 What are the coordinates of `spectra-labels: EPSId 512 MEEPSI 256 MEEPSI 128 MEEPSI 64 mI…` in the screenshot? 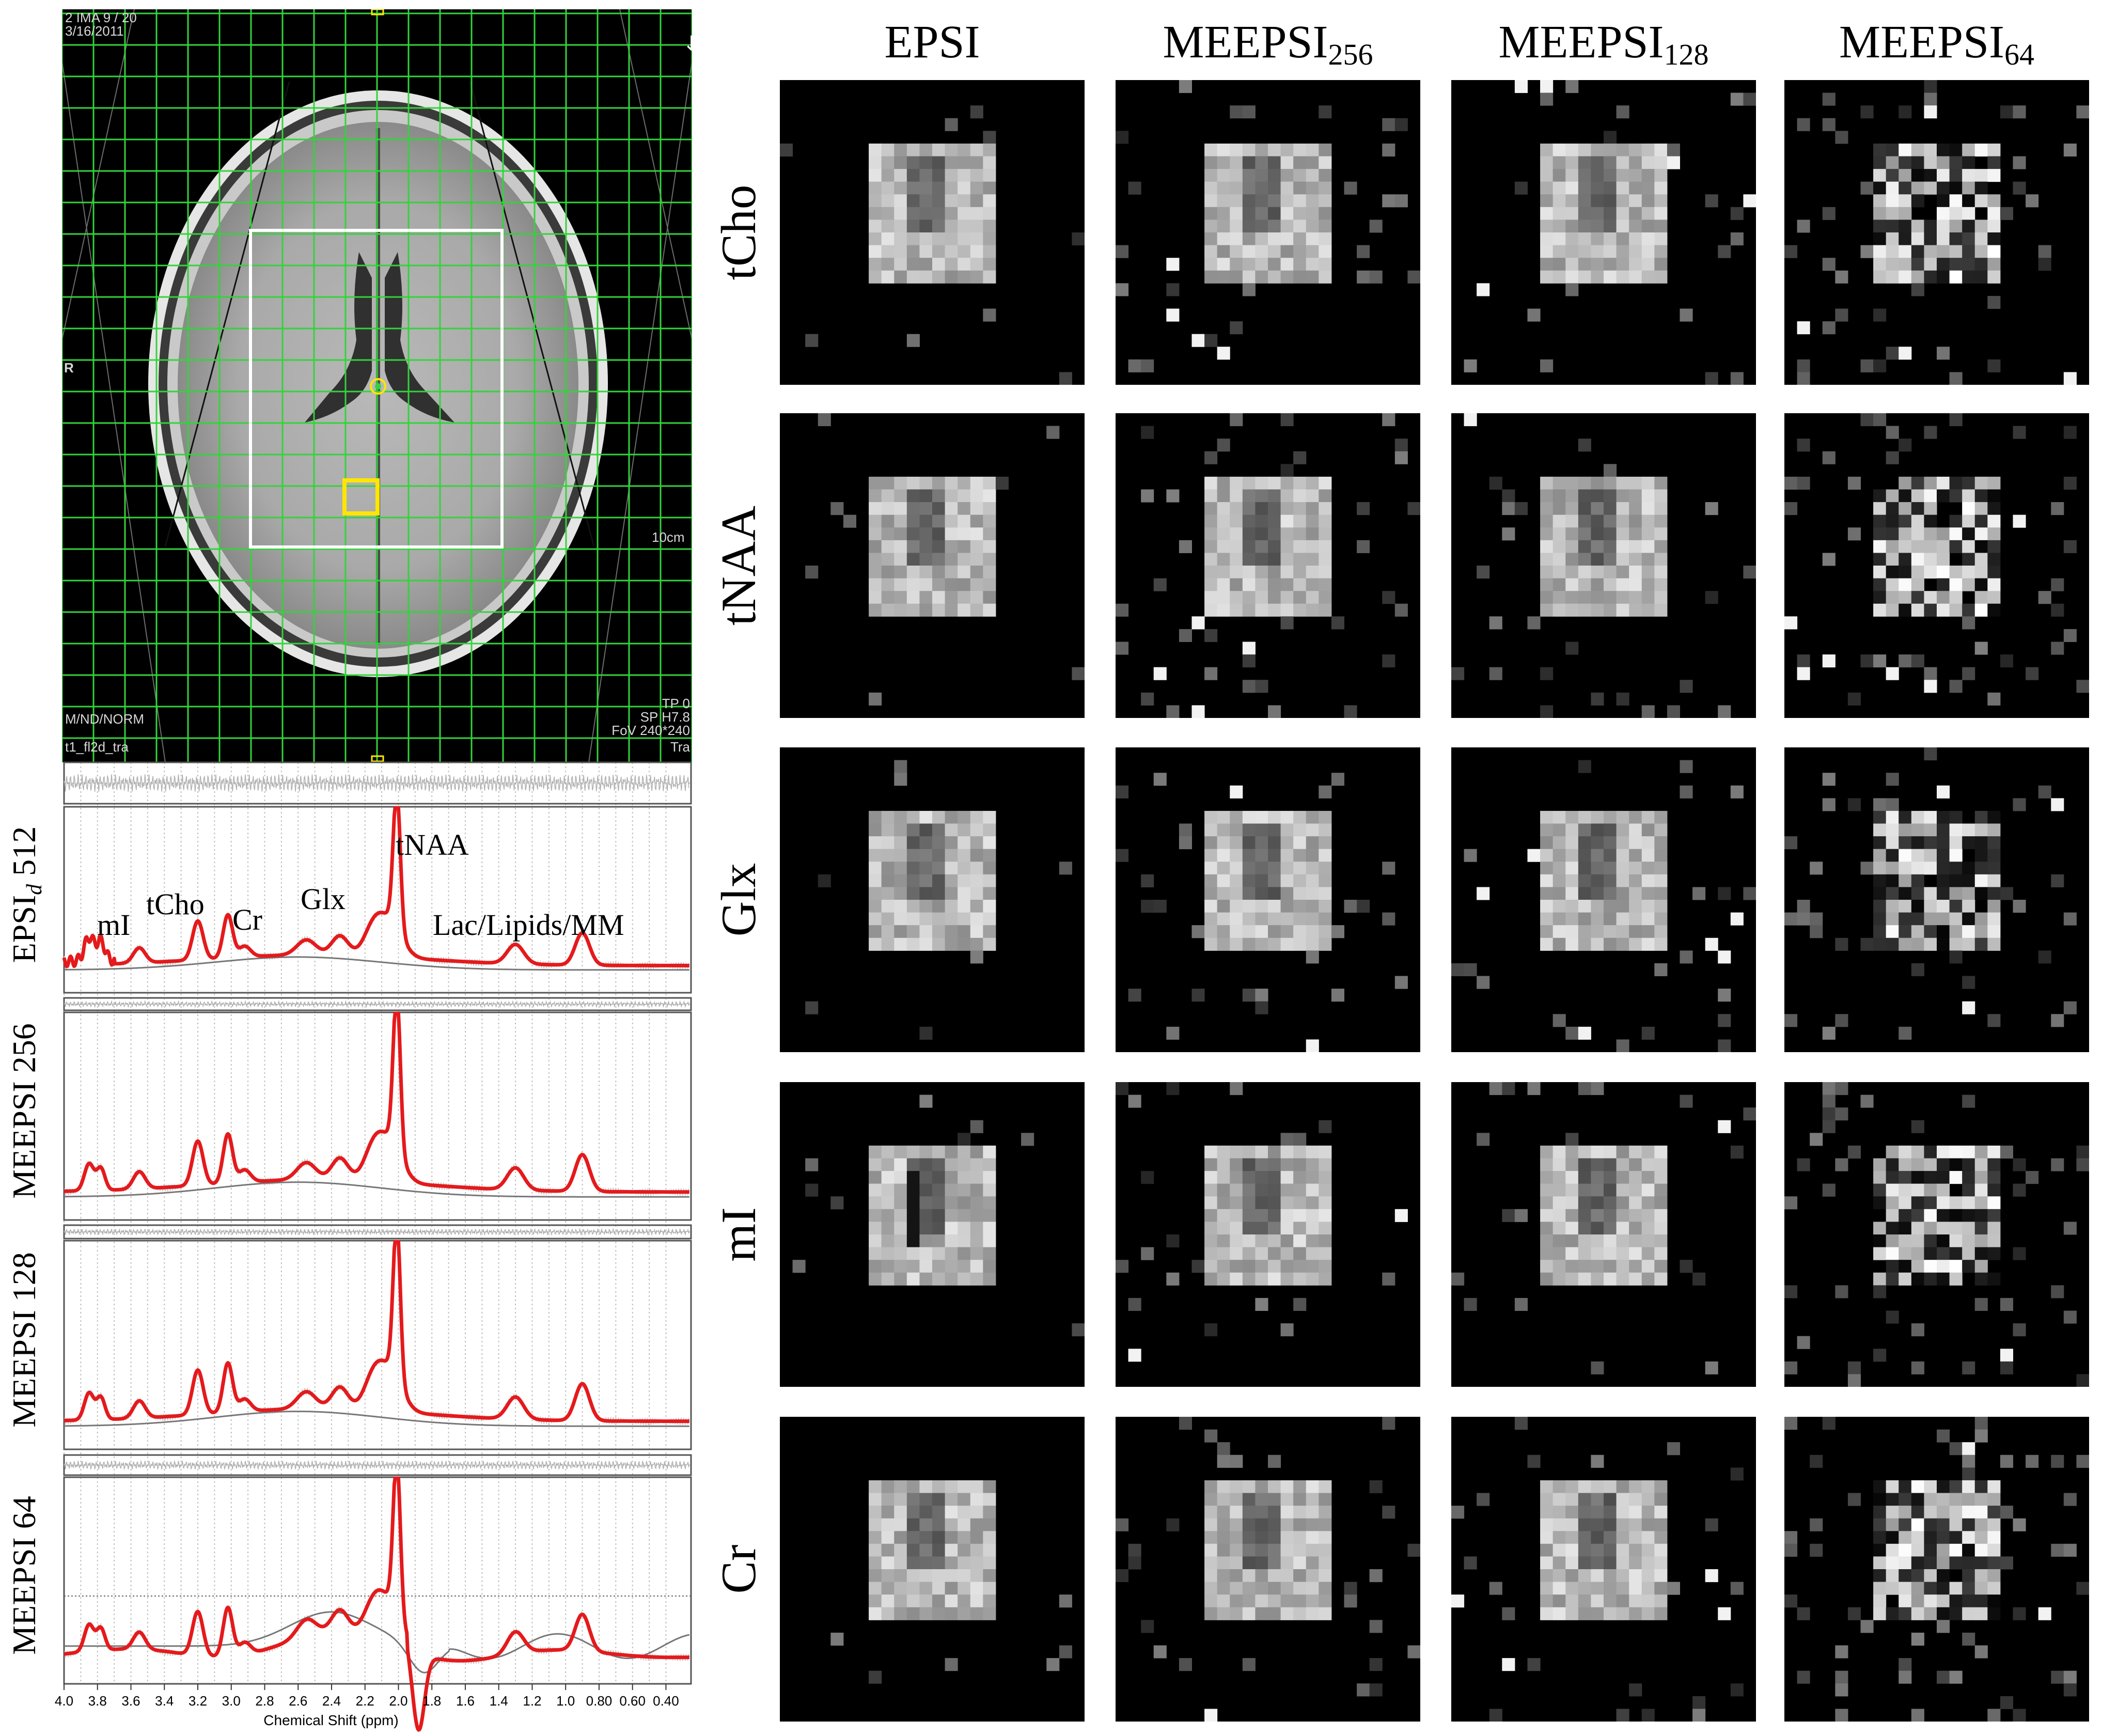 It's located at (315, 1240).